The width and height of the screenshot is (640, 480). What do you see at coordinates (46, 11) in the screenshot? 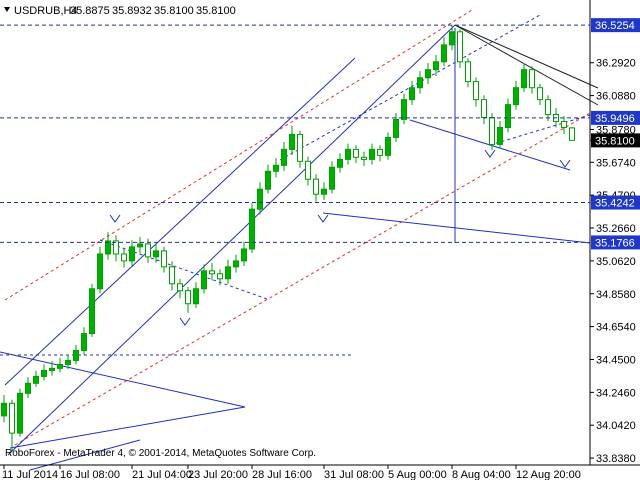
I see `symbol: USDRUB,H4` at bounding box center [46, 11].